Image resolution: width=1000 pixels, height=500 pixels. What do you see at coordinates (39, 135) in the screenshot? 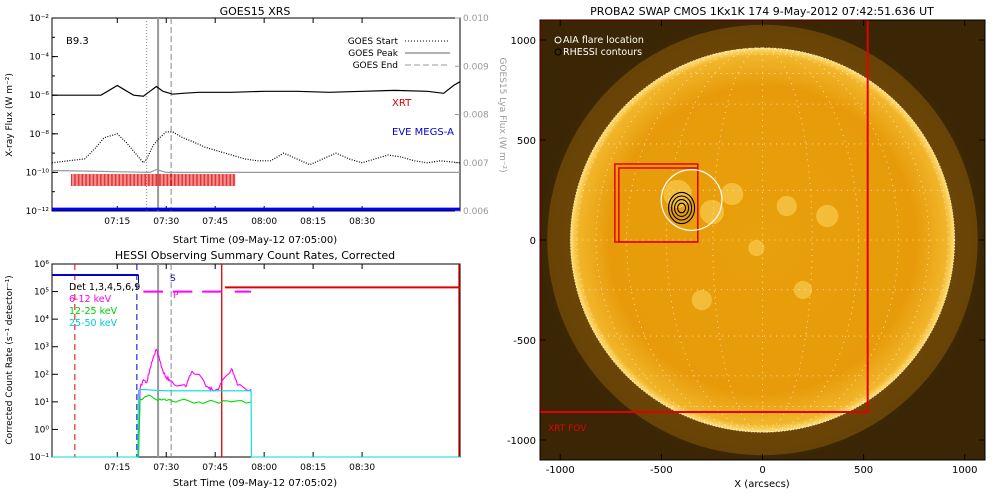
I see `xrs-y-tick-label: 10⁻⁸` at bounding box center [39, 135].